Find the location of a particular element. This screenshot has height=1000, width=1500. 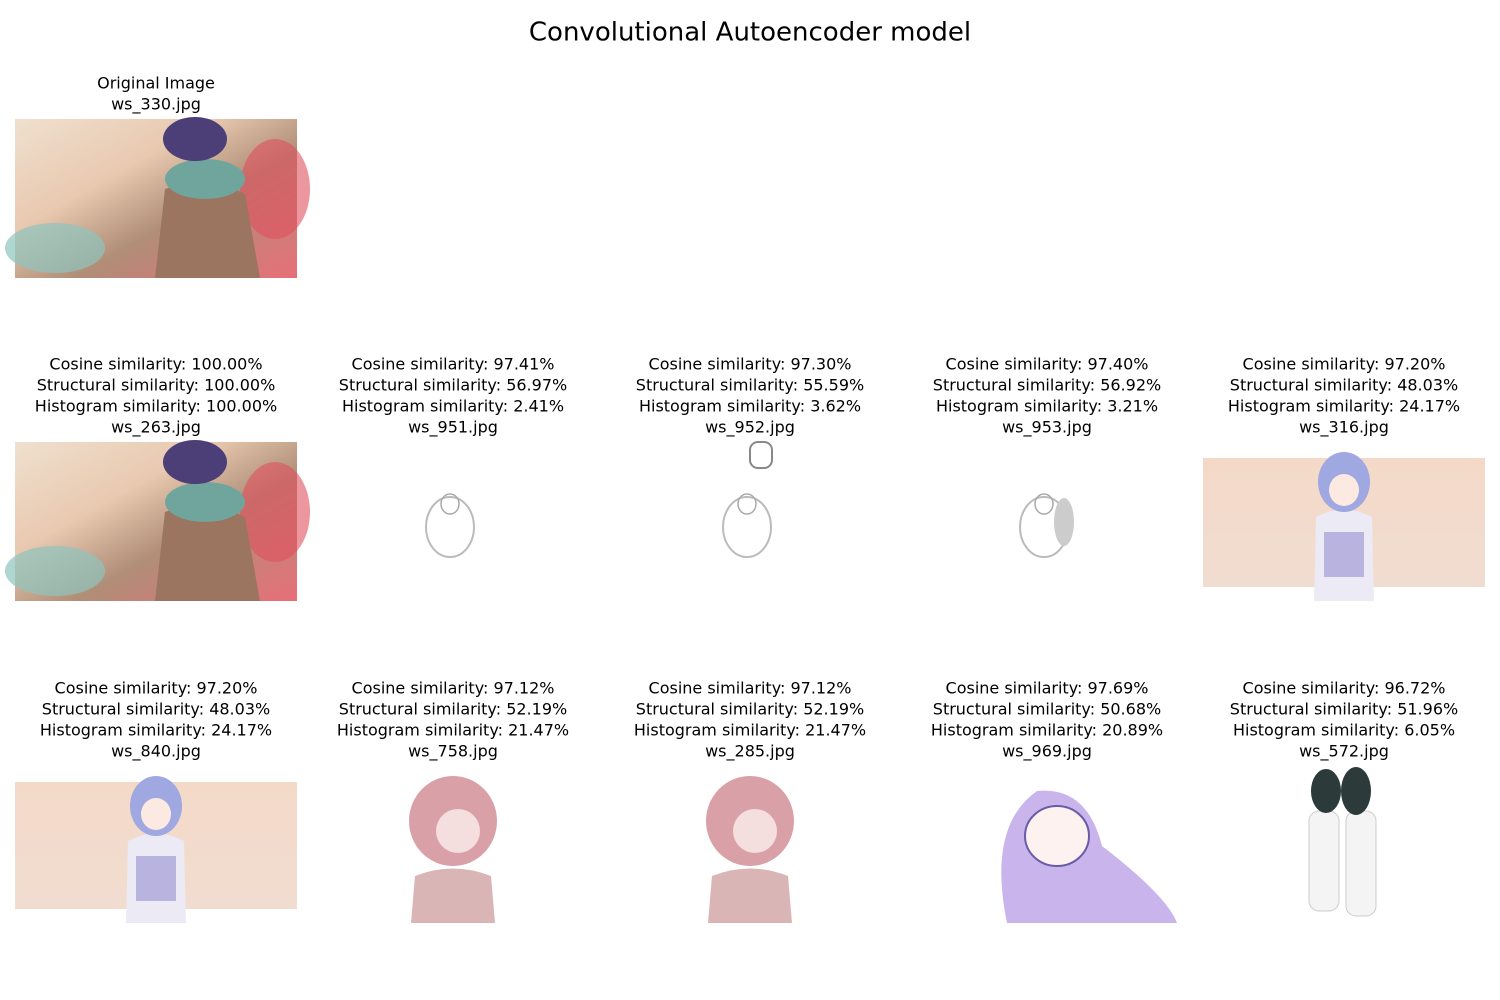

original-label: Original Image is located at coordinates (156, 83).